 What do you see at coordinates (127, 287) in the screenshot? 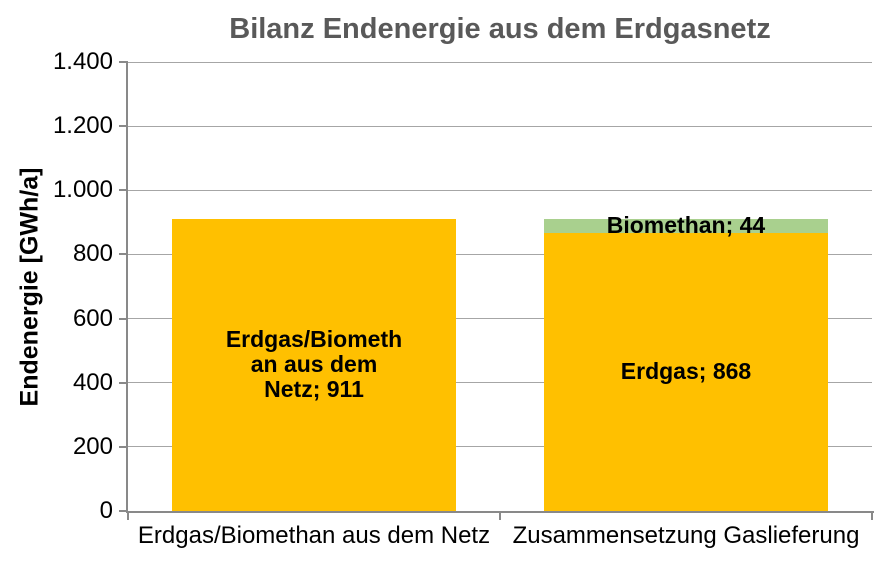
I see `y-axis-line` at bounding box center [127, 287].